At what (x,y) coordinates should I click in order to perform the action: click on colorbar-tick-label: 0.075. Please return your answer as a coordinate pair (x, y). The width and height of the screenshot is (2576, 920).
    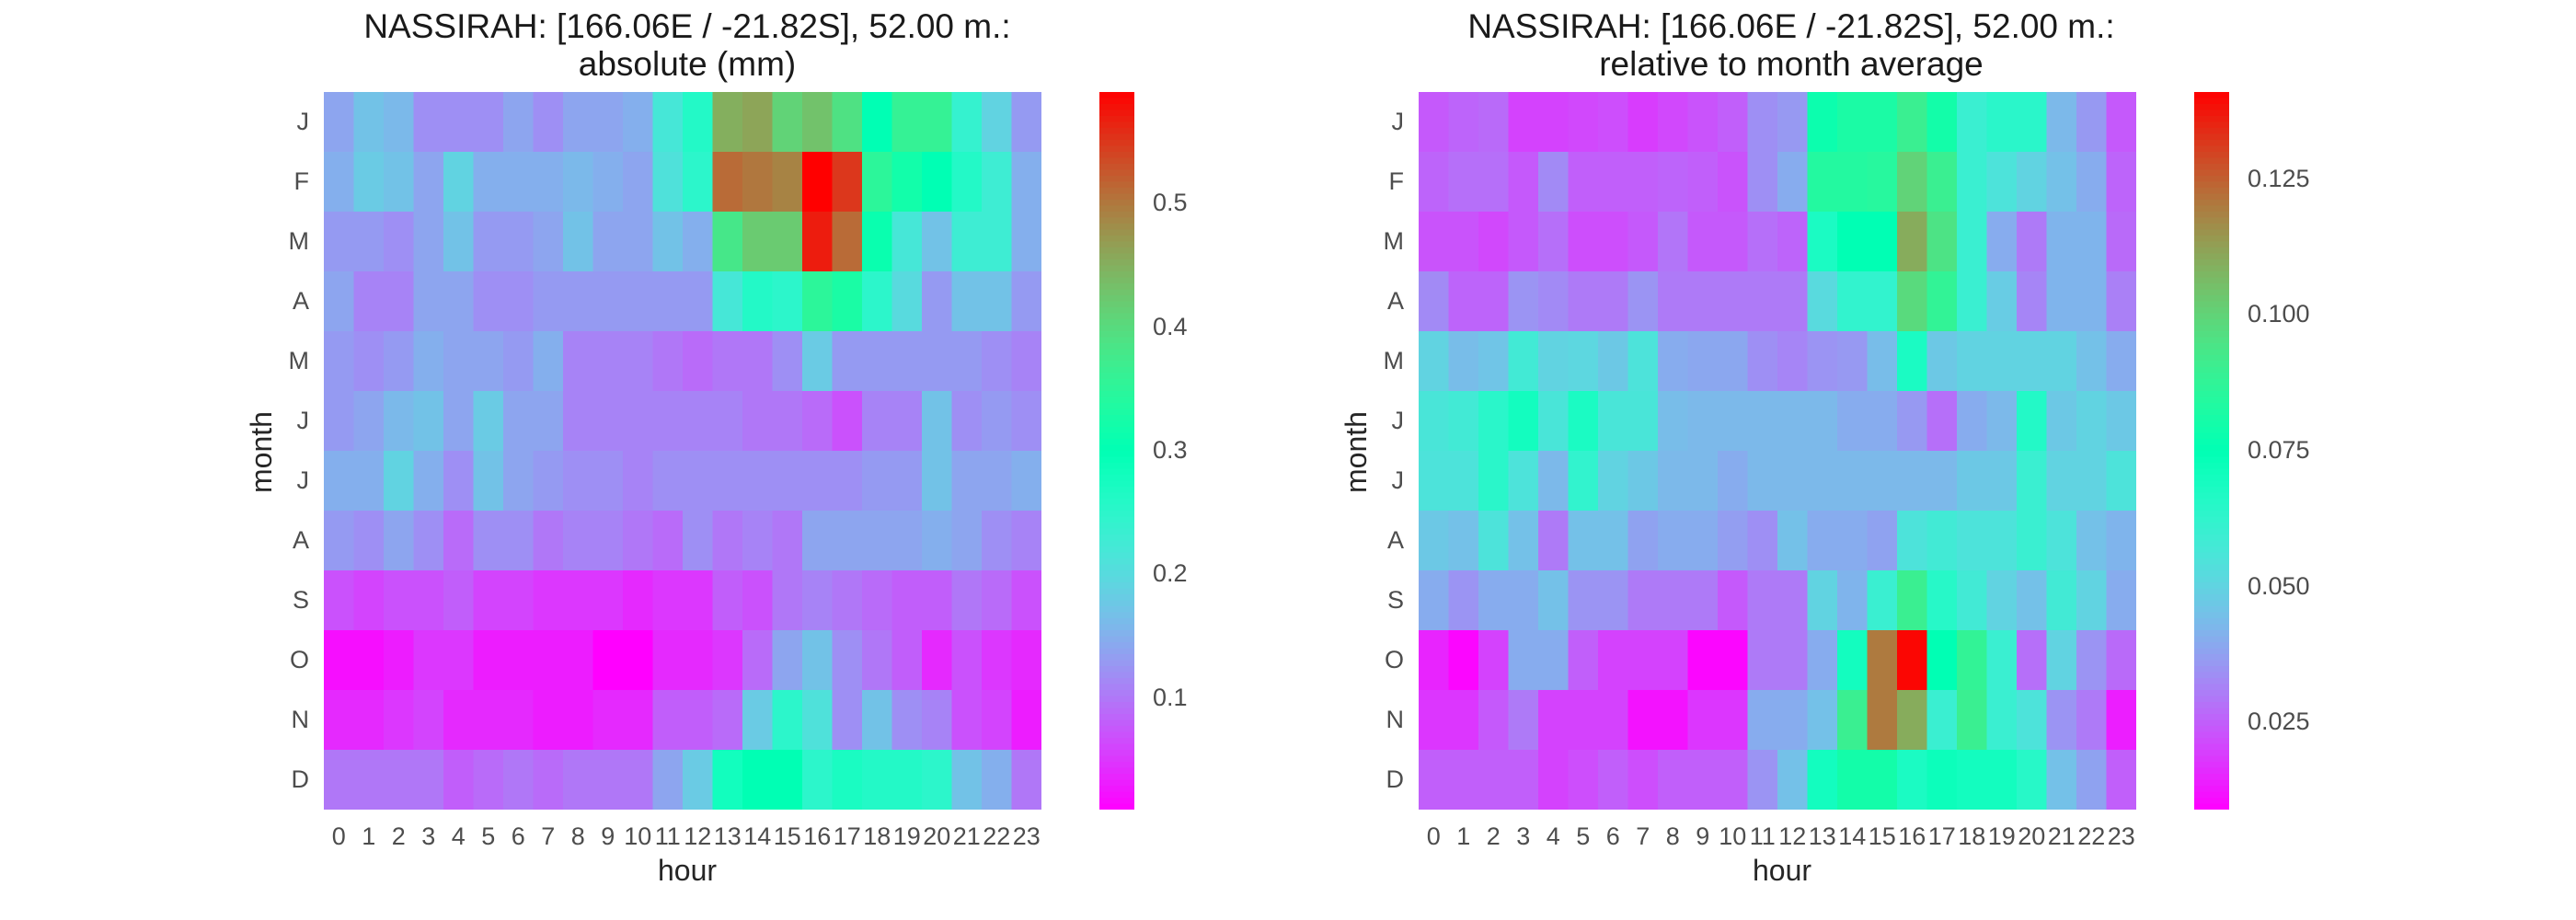
    Looking at the image, I should click on (2279, 450).